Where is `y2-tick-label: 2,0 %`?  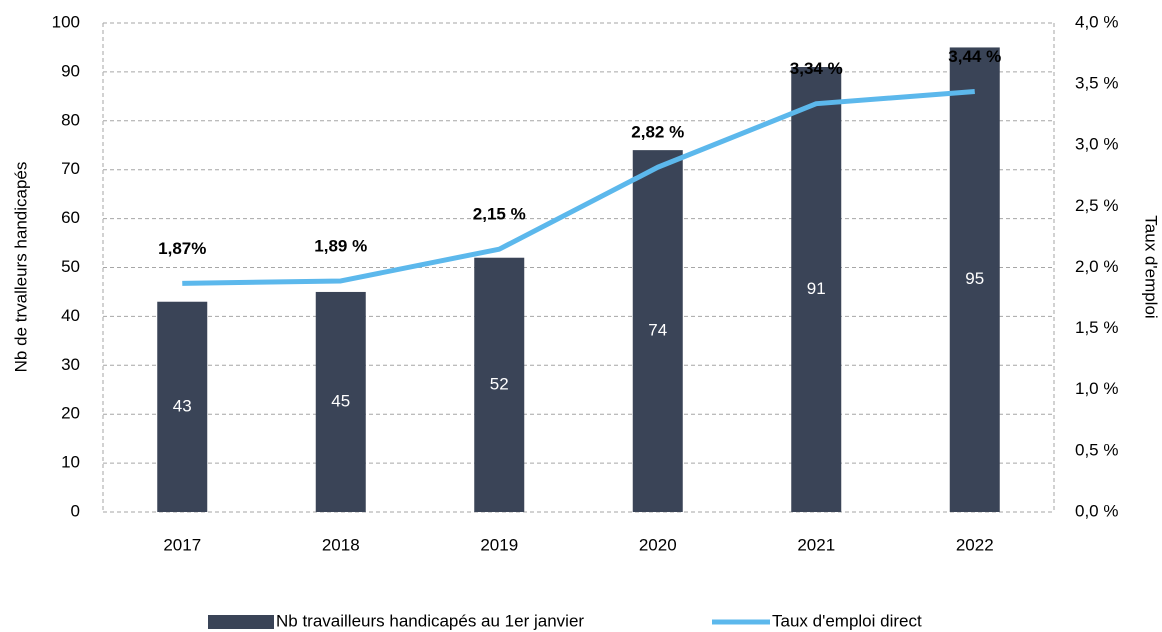 y2-tick-label: 2,0 % is located at coordinates (1096, 266).